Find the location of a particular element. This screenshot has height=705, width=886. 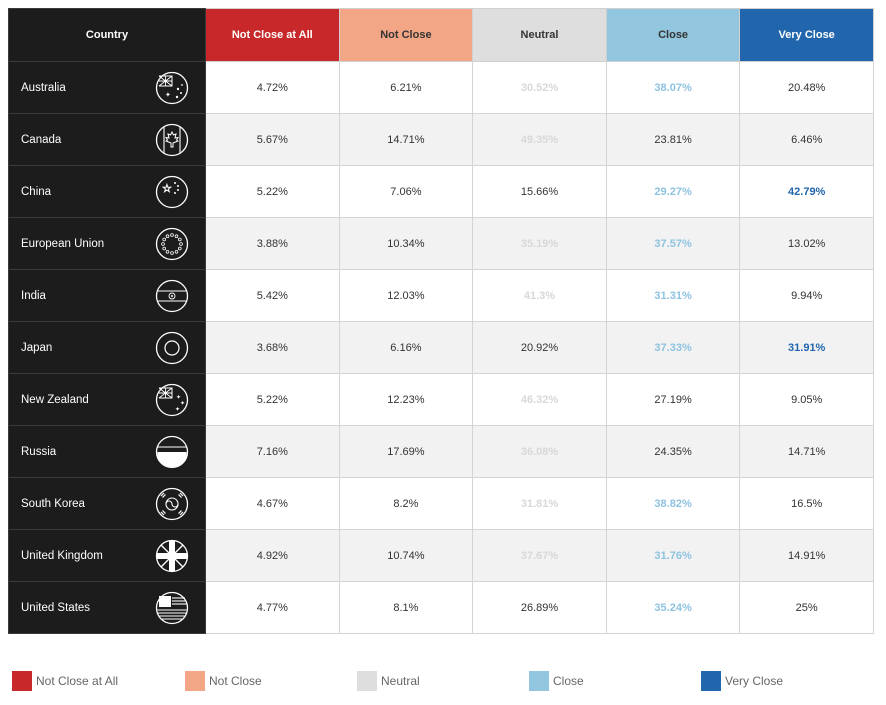

value-cell-very-close: 16.5% is located at coordinates (806, 503).